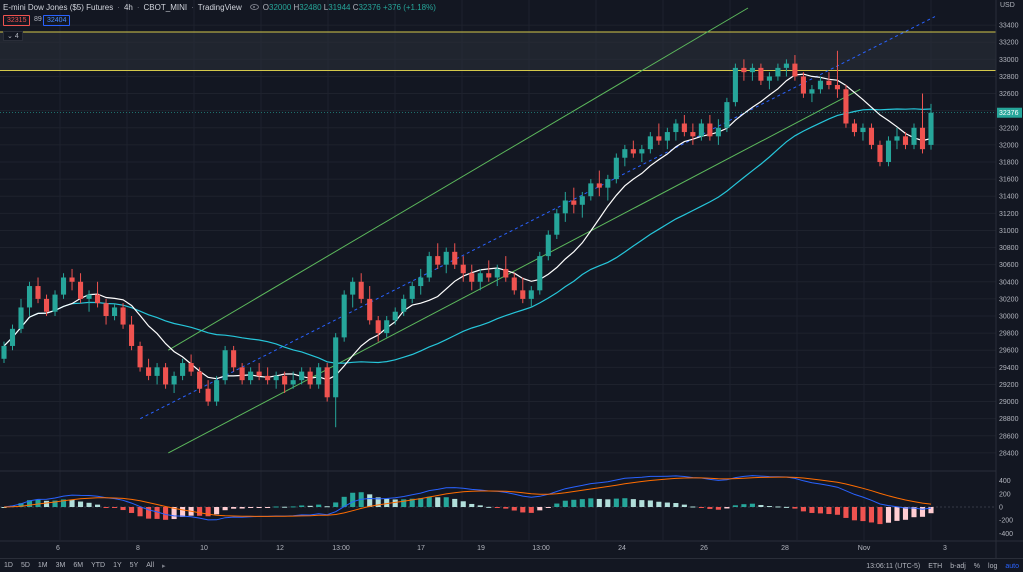 This screenshot has height=572, width=1023. I want to click on timeframe-1y: 1Y, so click(117, 565).